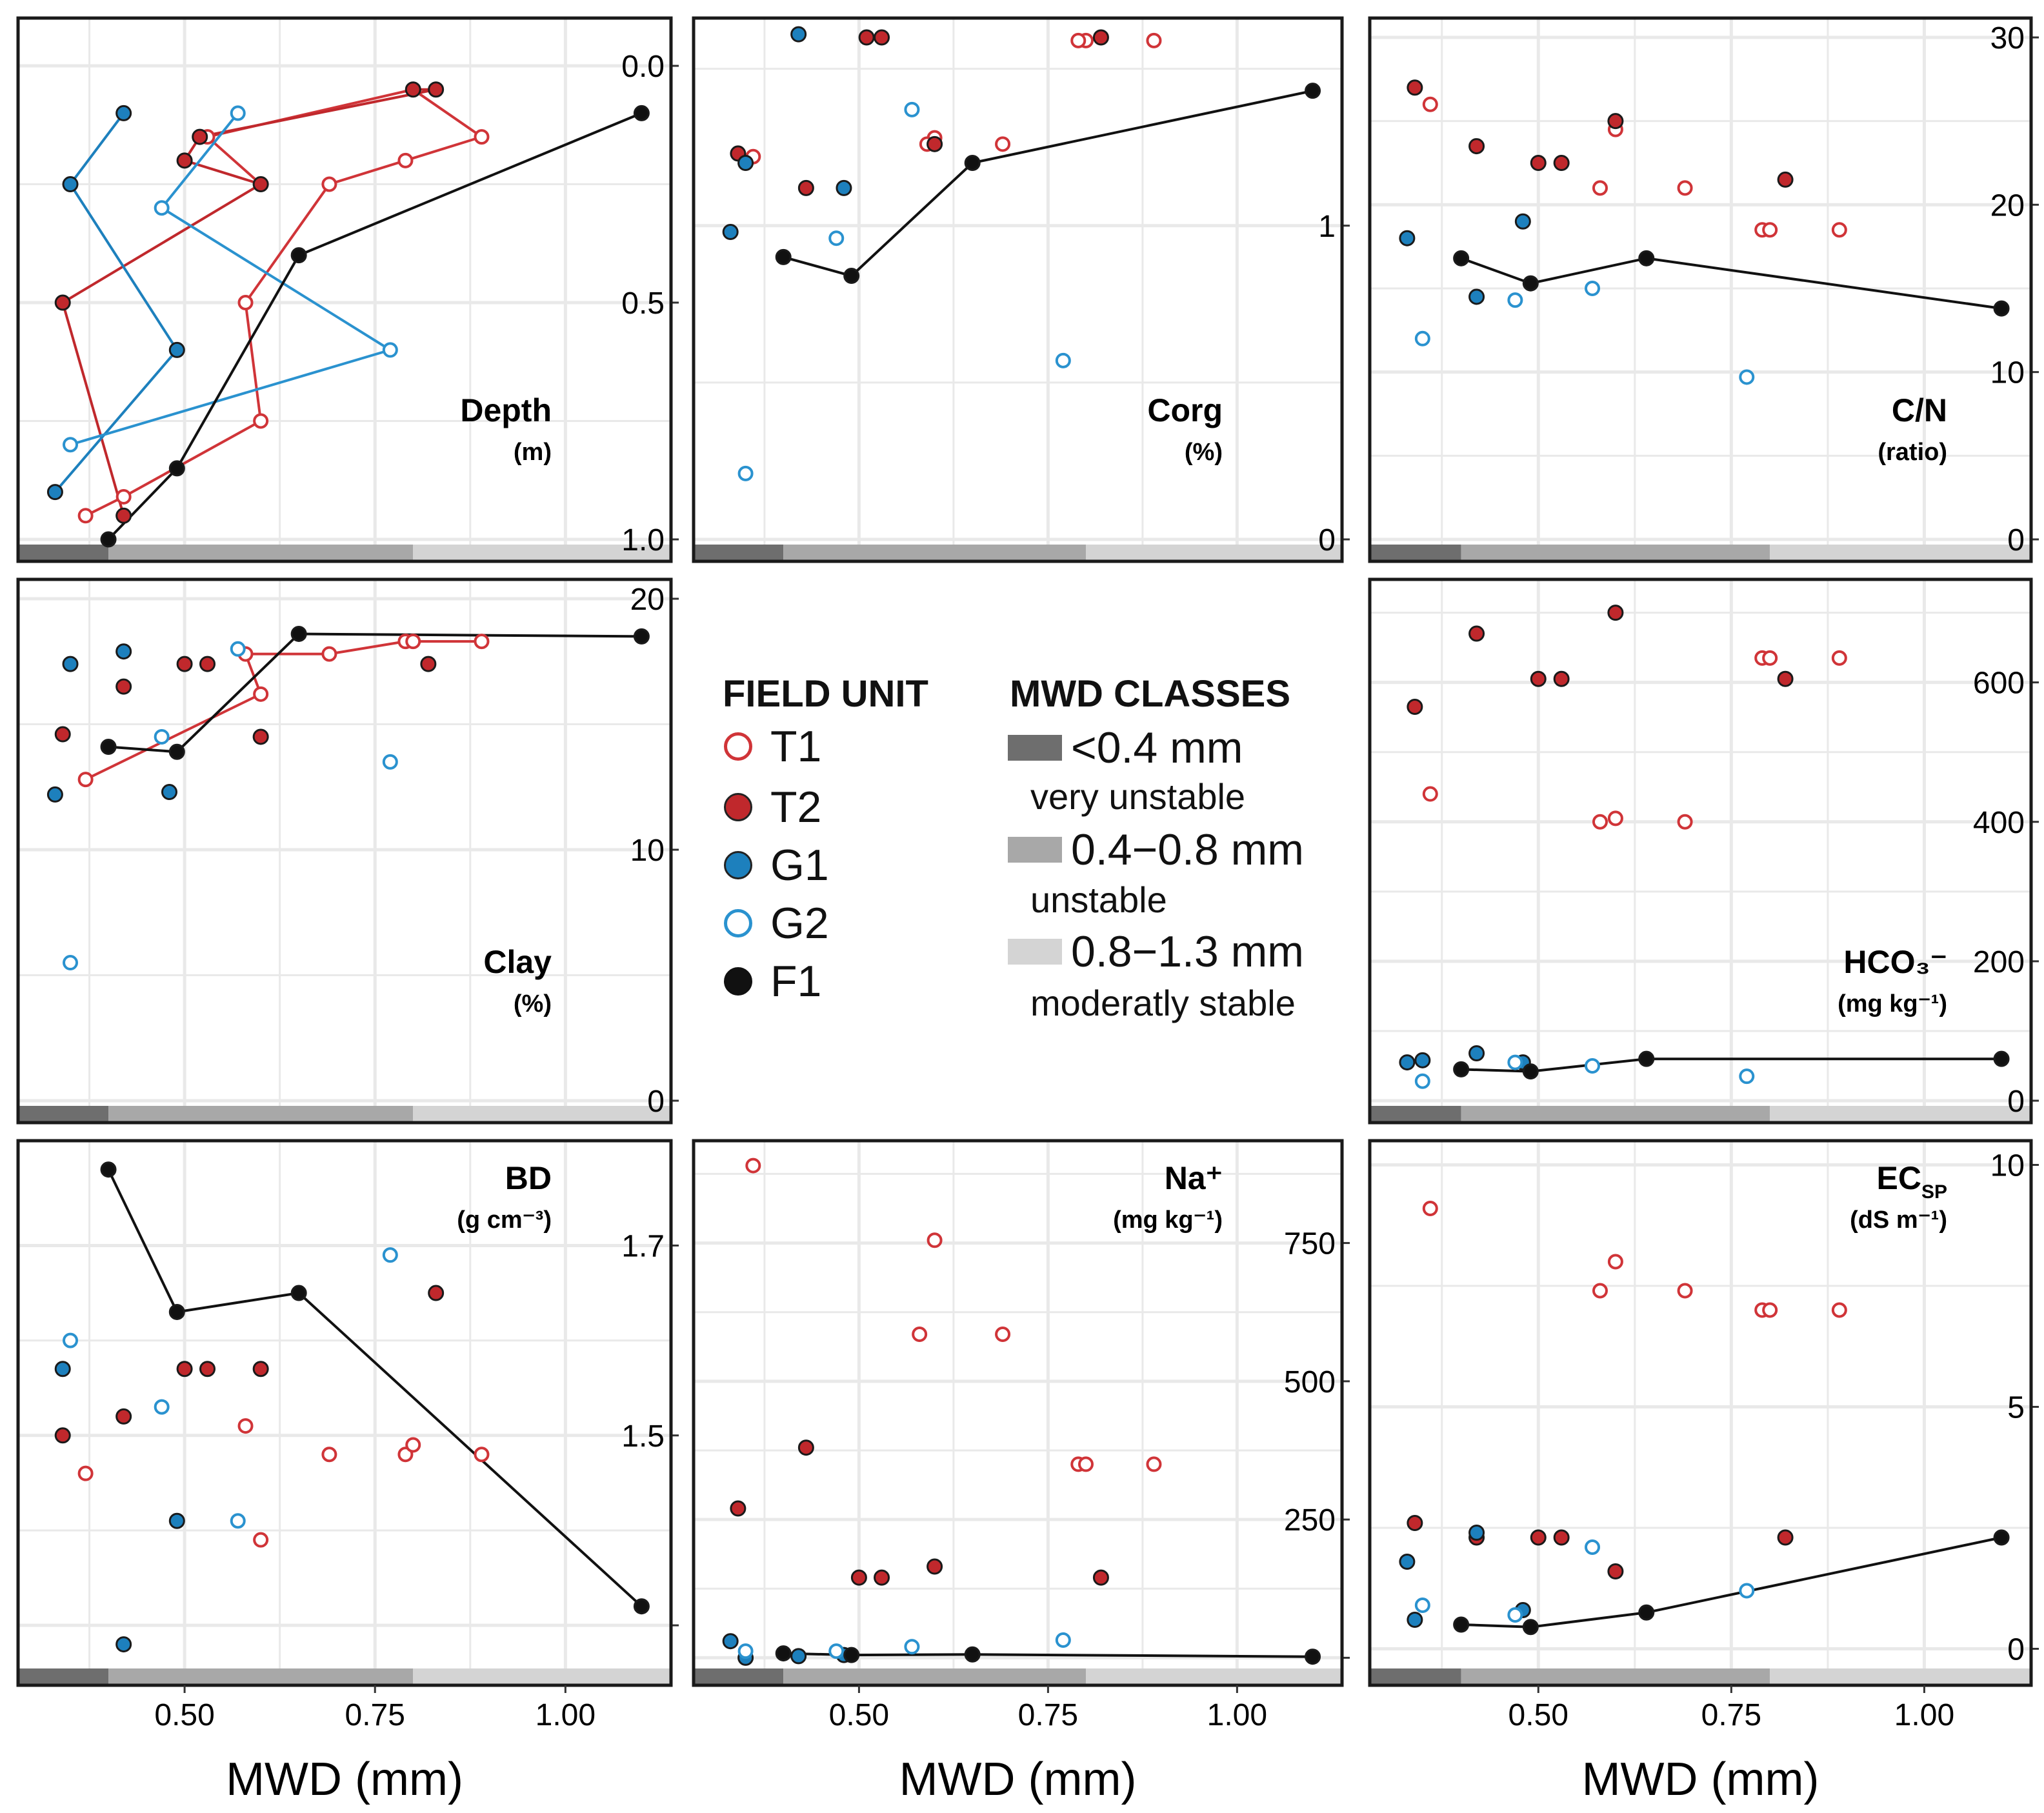  I want to click on panel-units: (%), so click(533, 1004).